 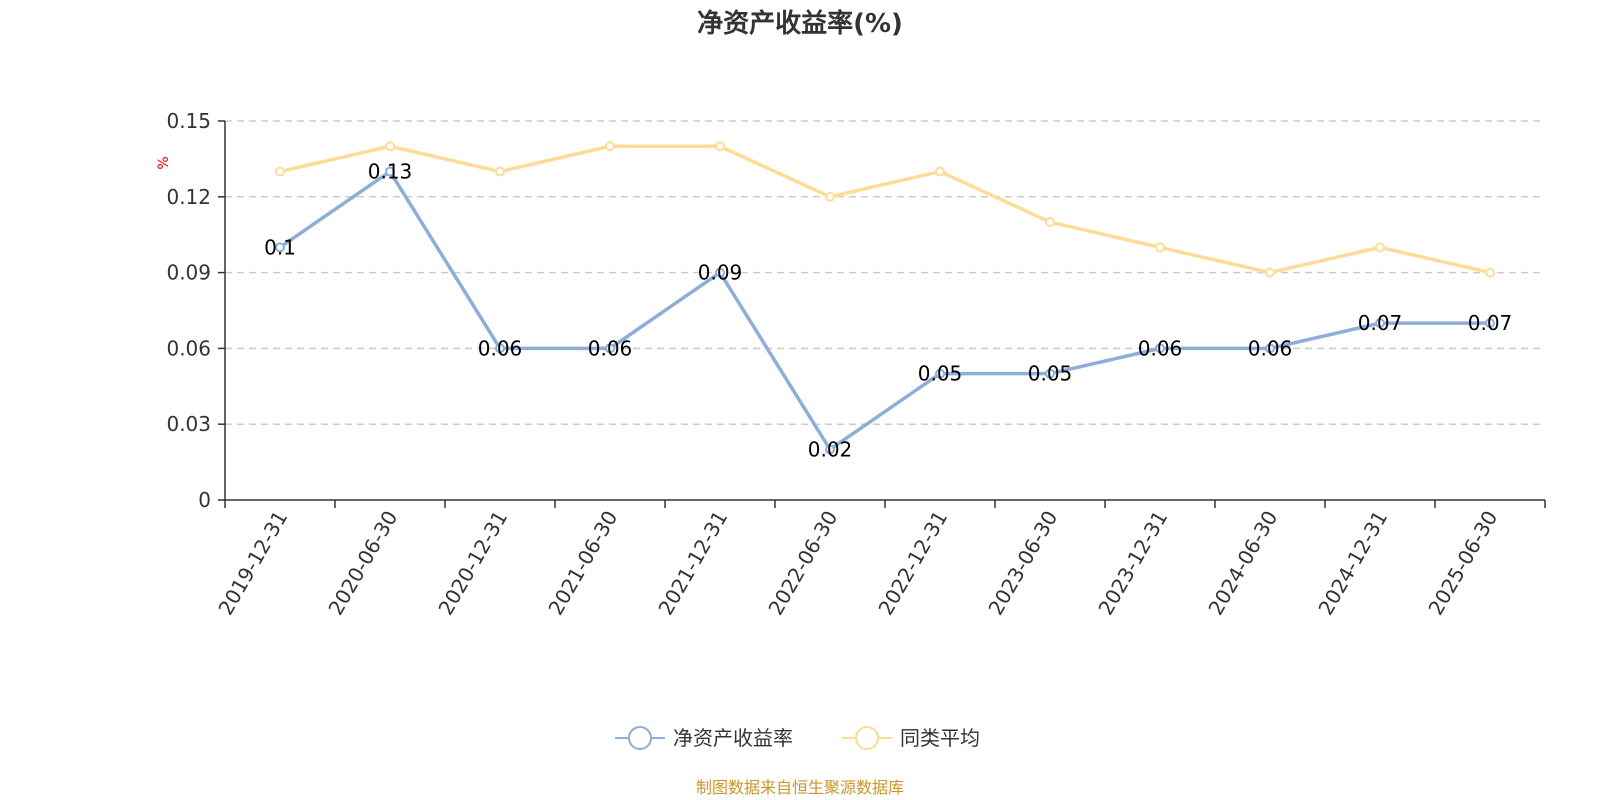 What do you see at coordinates (1242, 563) in the screenshot?
I see `x-tick-label: 2024-06-30` at bounding box center [1242, 563].